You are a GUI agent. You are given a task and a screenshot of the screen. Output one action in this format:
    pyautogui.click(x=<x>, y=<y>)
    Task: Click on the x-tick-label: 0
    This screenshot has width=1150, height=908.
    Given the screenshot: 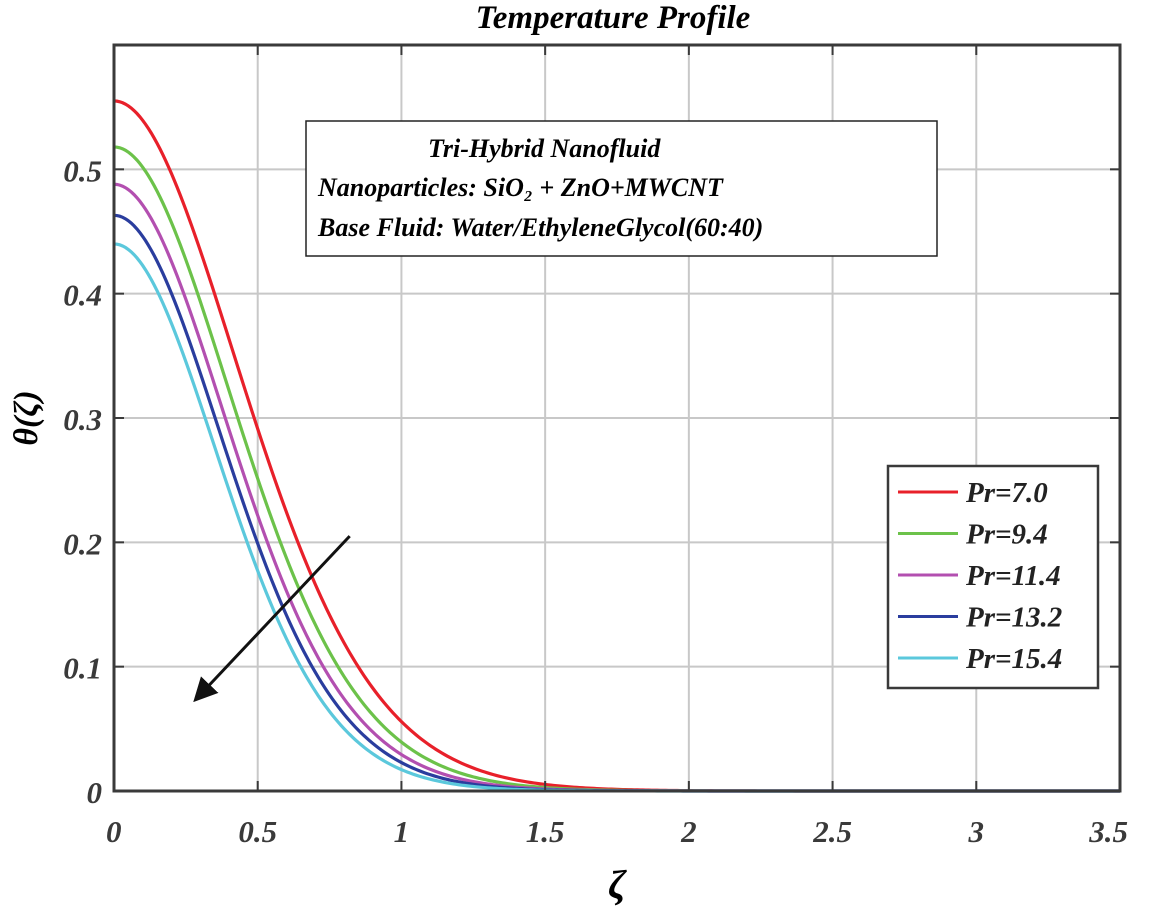 What is the action you would take?
    pyautogui.click(x=114, y=831)
    